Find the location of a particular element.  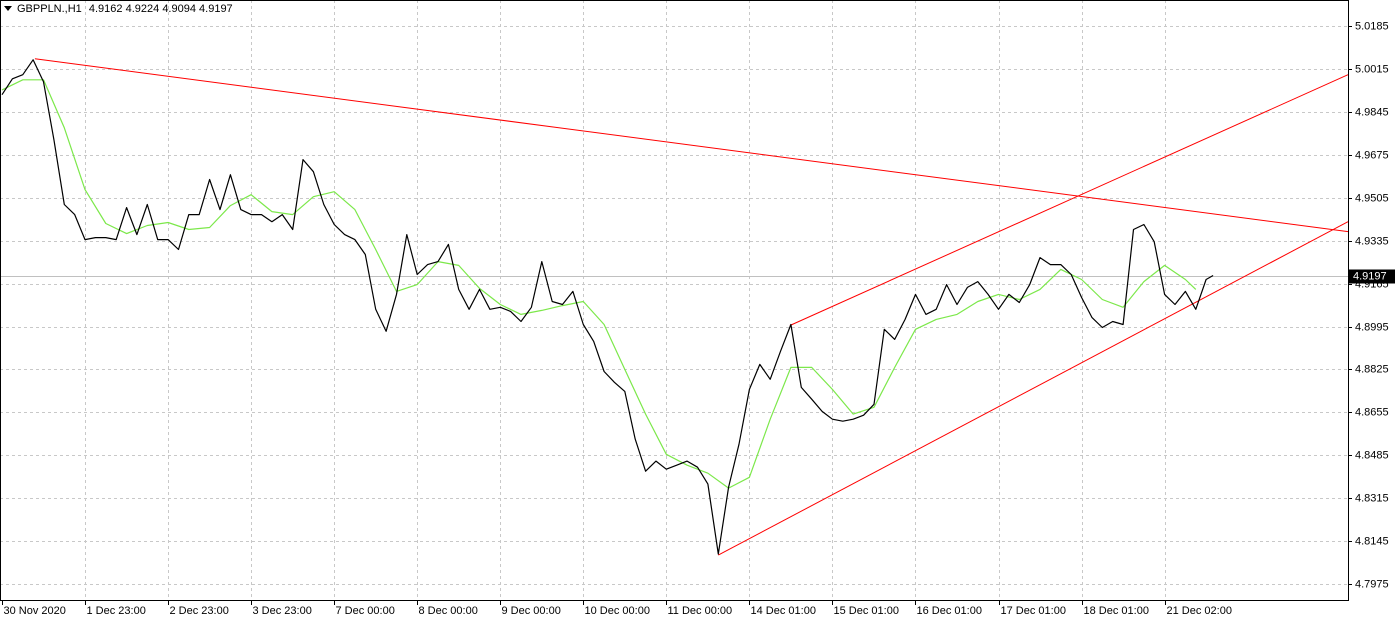

x-tick-label: 18 Dec 01:00 is located at coordinates (1116, 611).